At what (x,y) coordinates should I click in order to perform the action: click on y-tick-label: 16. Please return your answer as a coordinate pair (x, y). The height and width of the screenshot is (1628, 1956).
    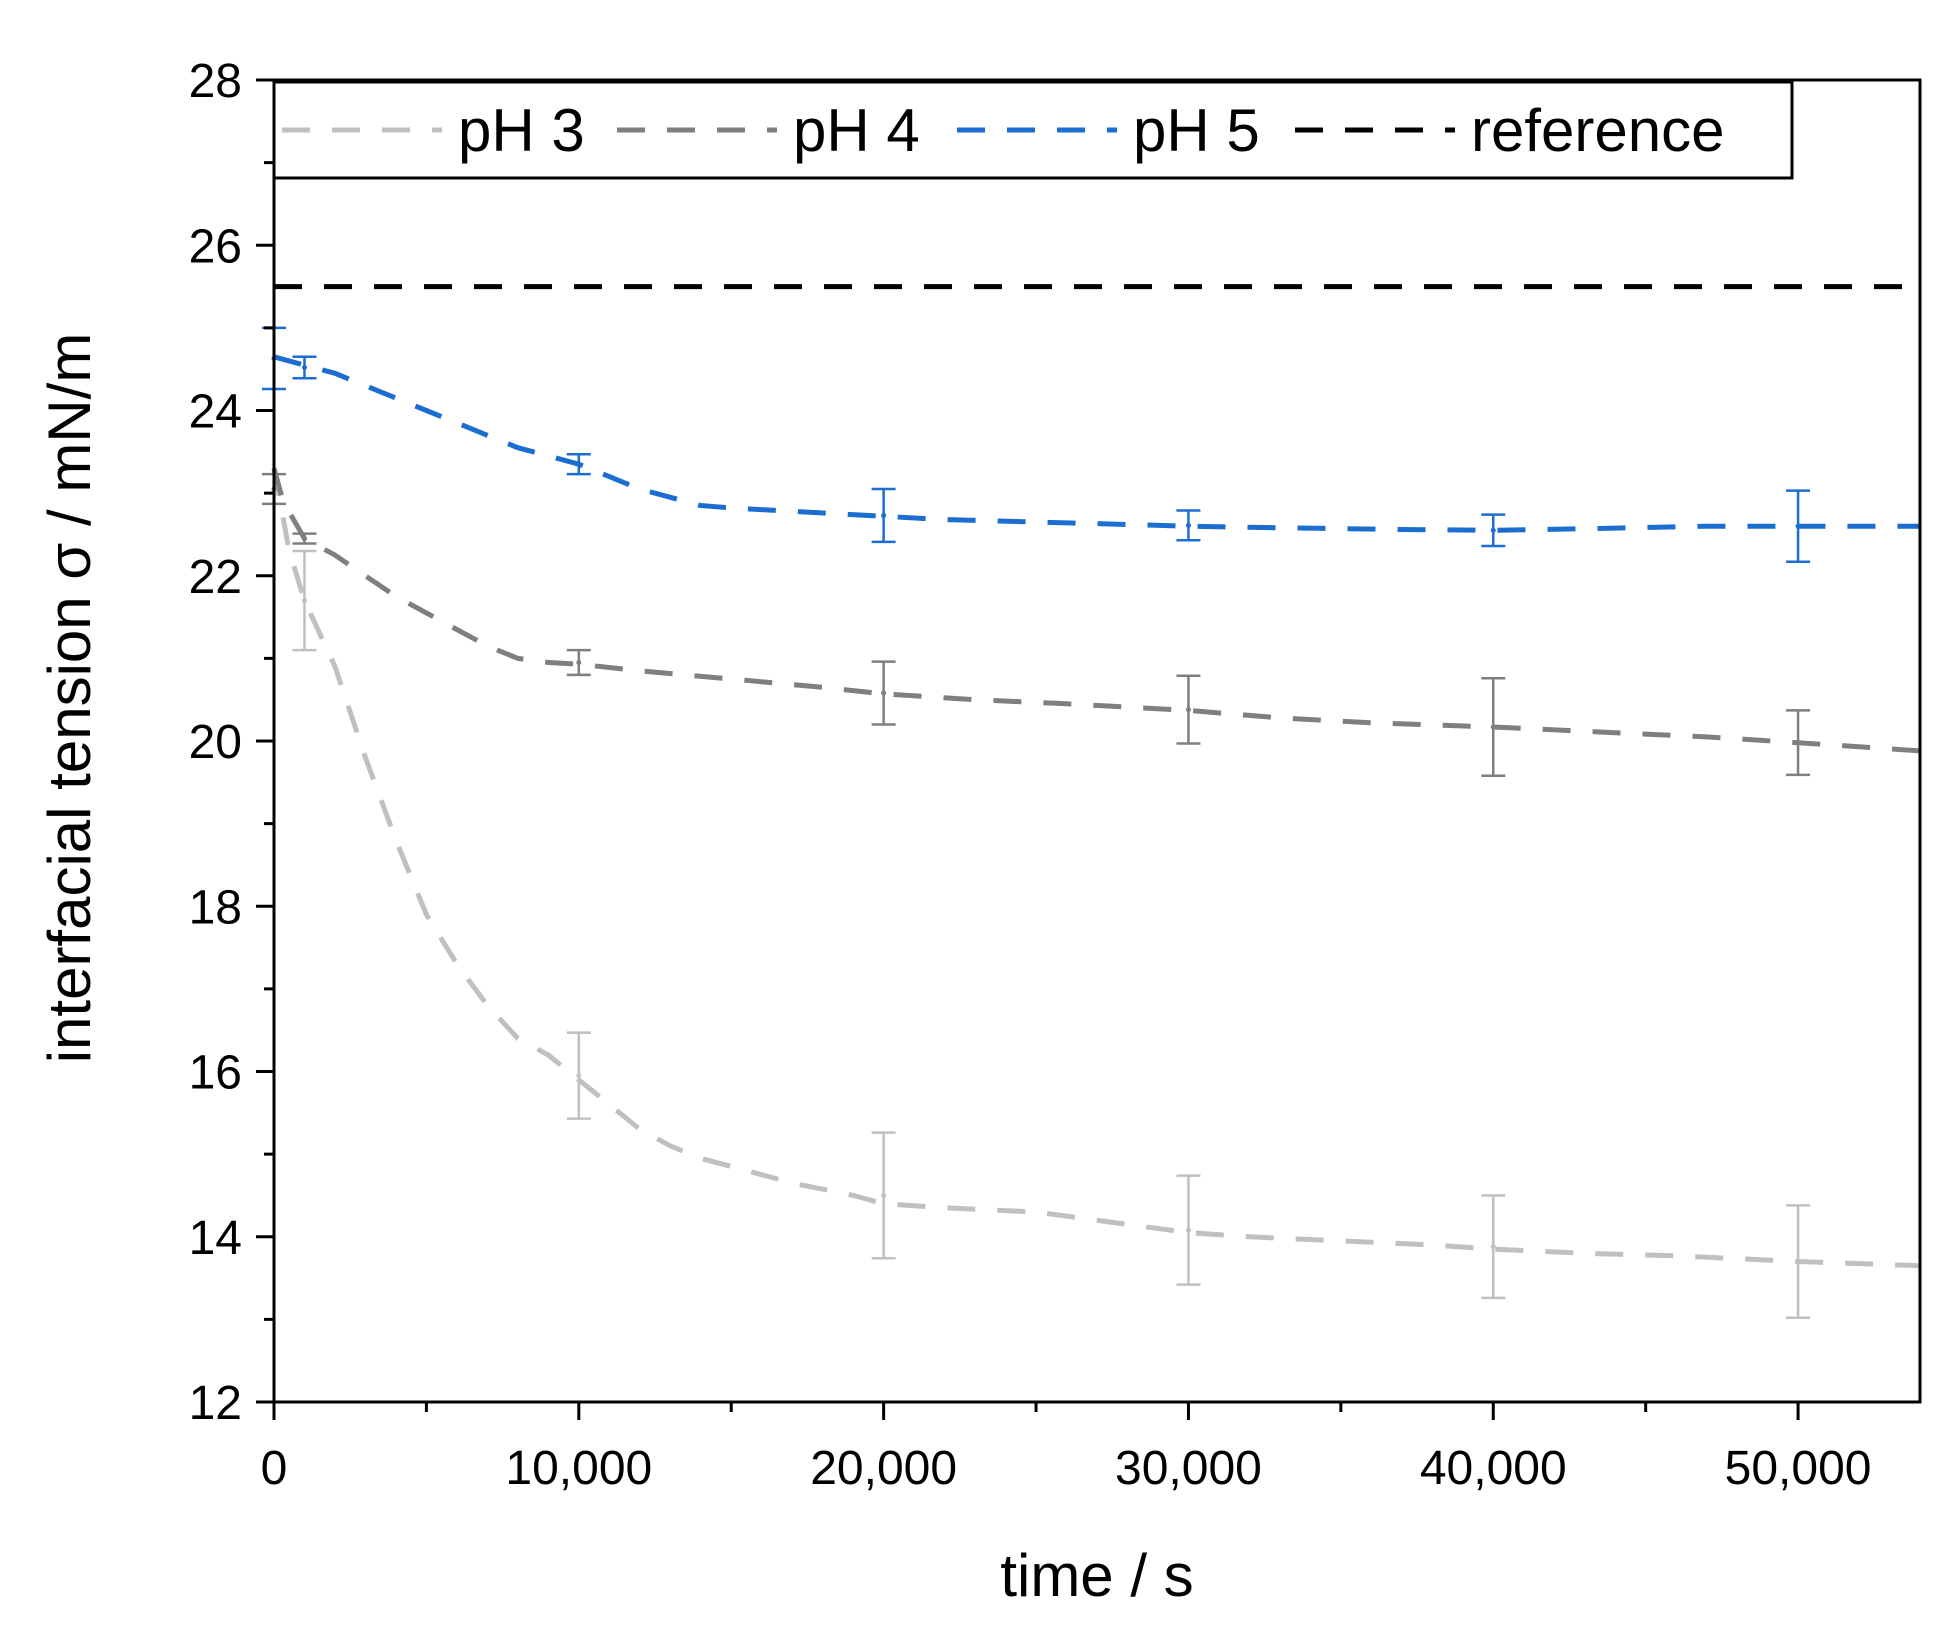
    Looking at the image, I should click on (215, 1073).